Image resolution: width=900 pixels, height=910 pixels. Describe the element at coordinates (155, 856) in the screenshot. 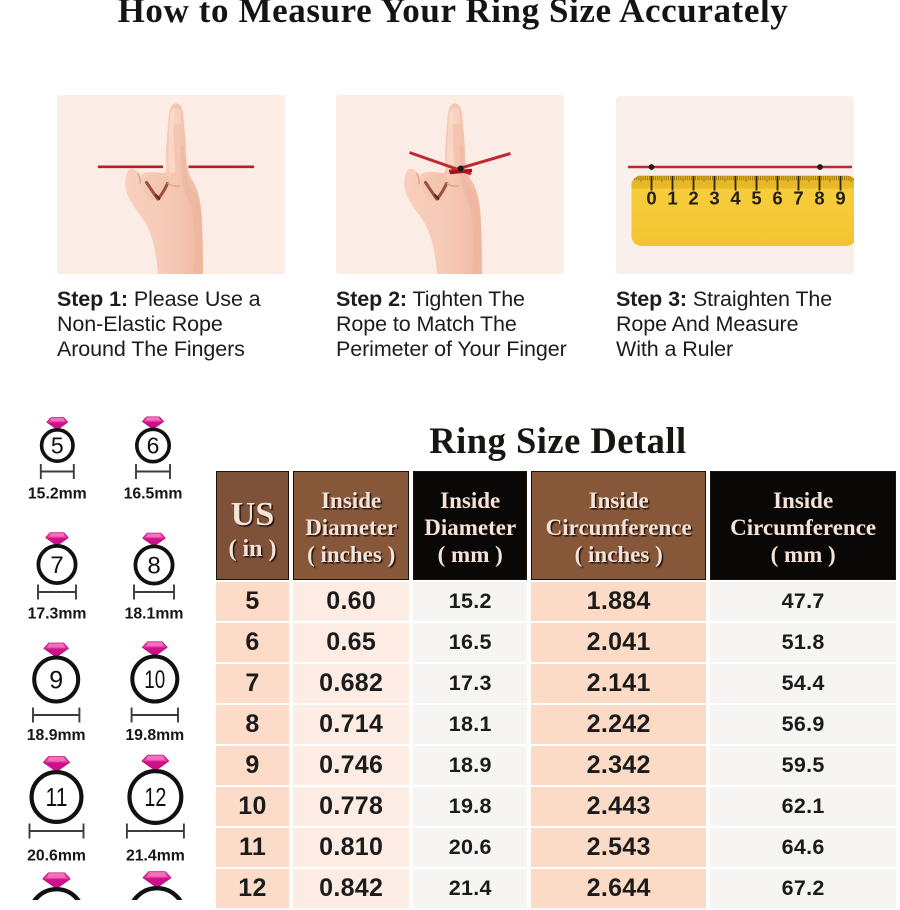

I see `svg-text: 21.4mm` at that location.